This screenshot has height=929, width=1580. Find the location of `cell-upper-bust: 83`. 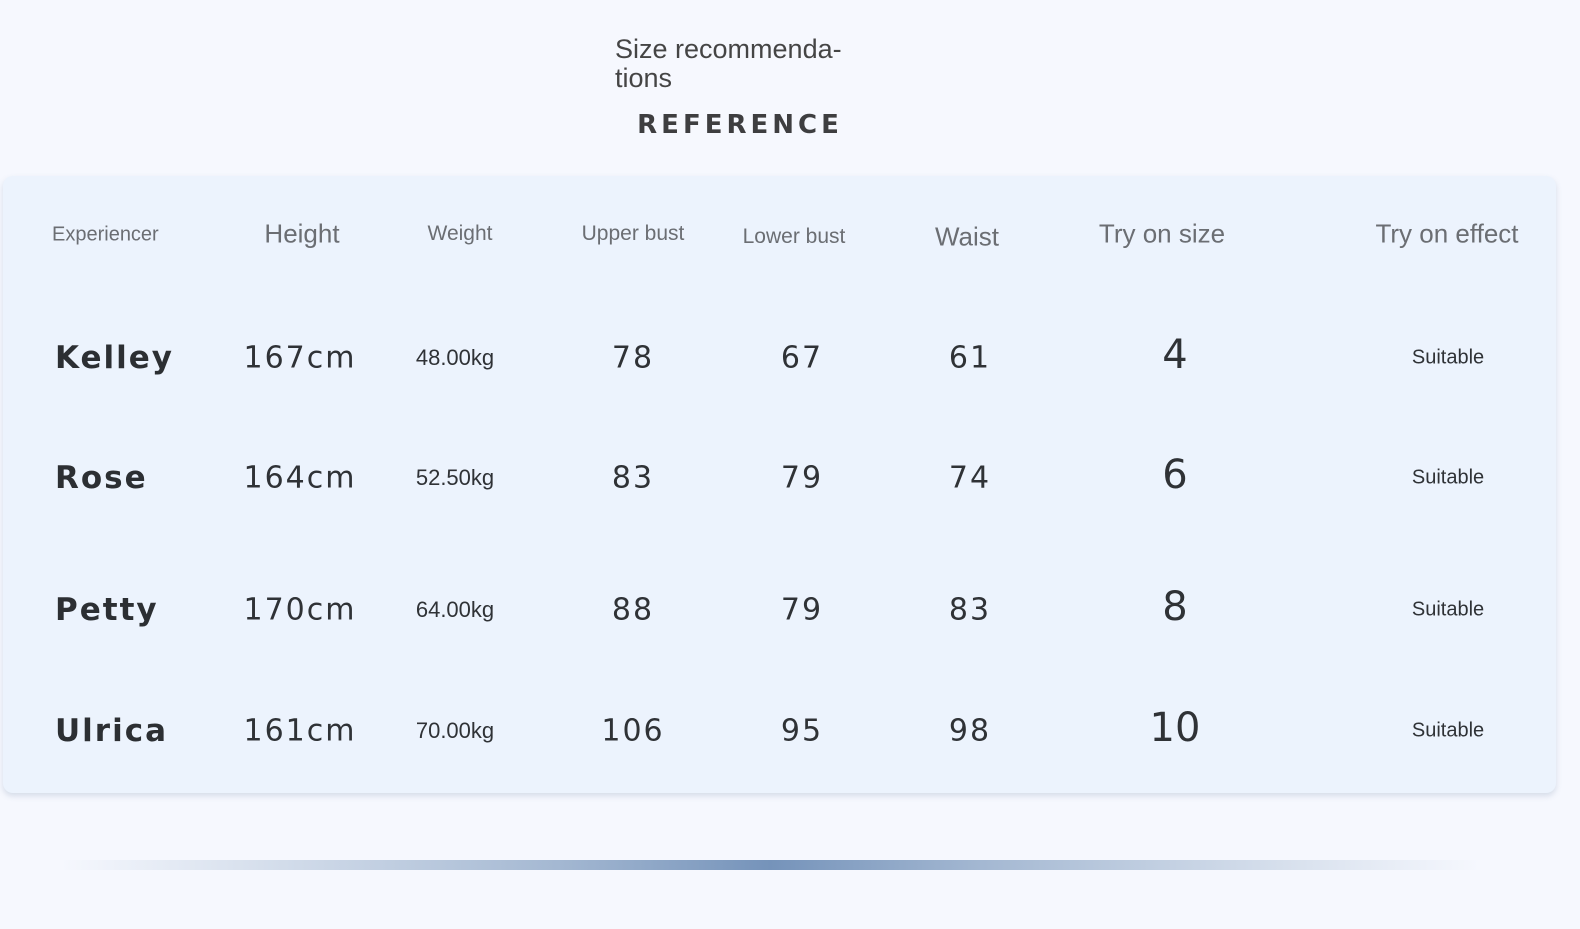

cell-upper-bust: 83 is located at coordinates (633, 478).